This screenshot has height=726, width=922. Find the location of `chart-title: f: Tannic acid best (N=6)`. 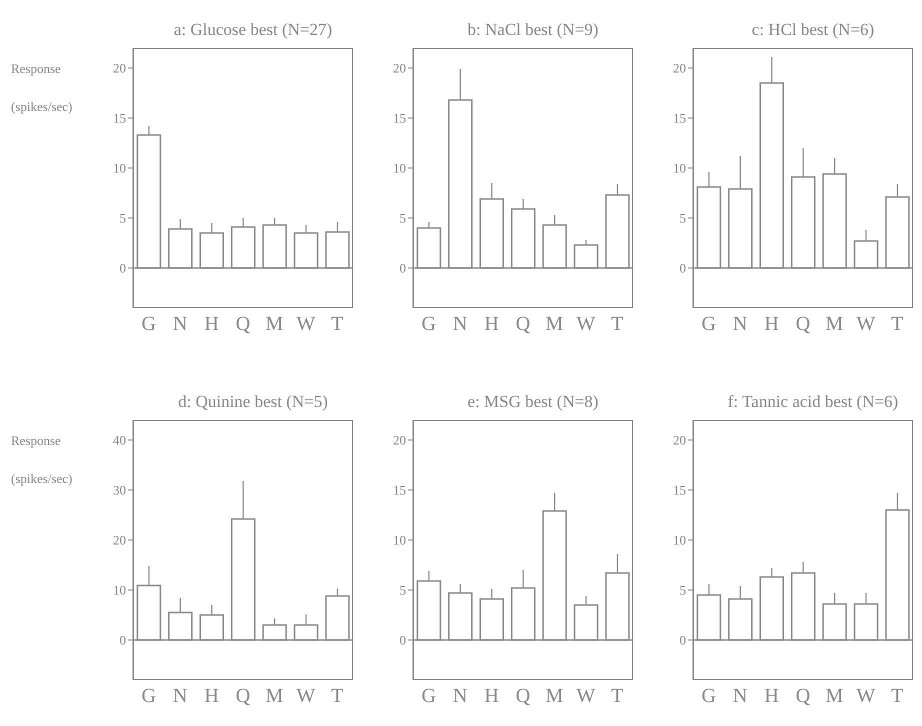

chart-title: f: Tannic acid best (N=6) is located at coordinates (813, 402).